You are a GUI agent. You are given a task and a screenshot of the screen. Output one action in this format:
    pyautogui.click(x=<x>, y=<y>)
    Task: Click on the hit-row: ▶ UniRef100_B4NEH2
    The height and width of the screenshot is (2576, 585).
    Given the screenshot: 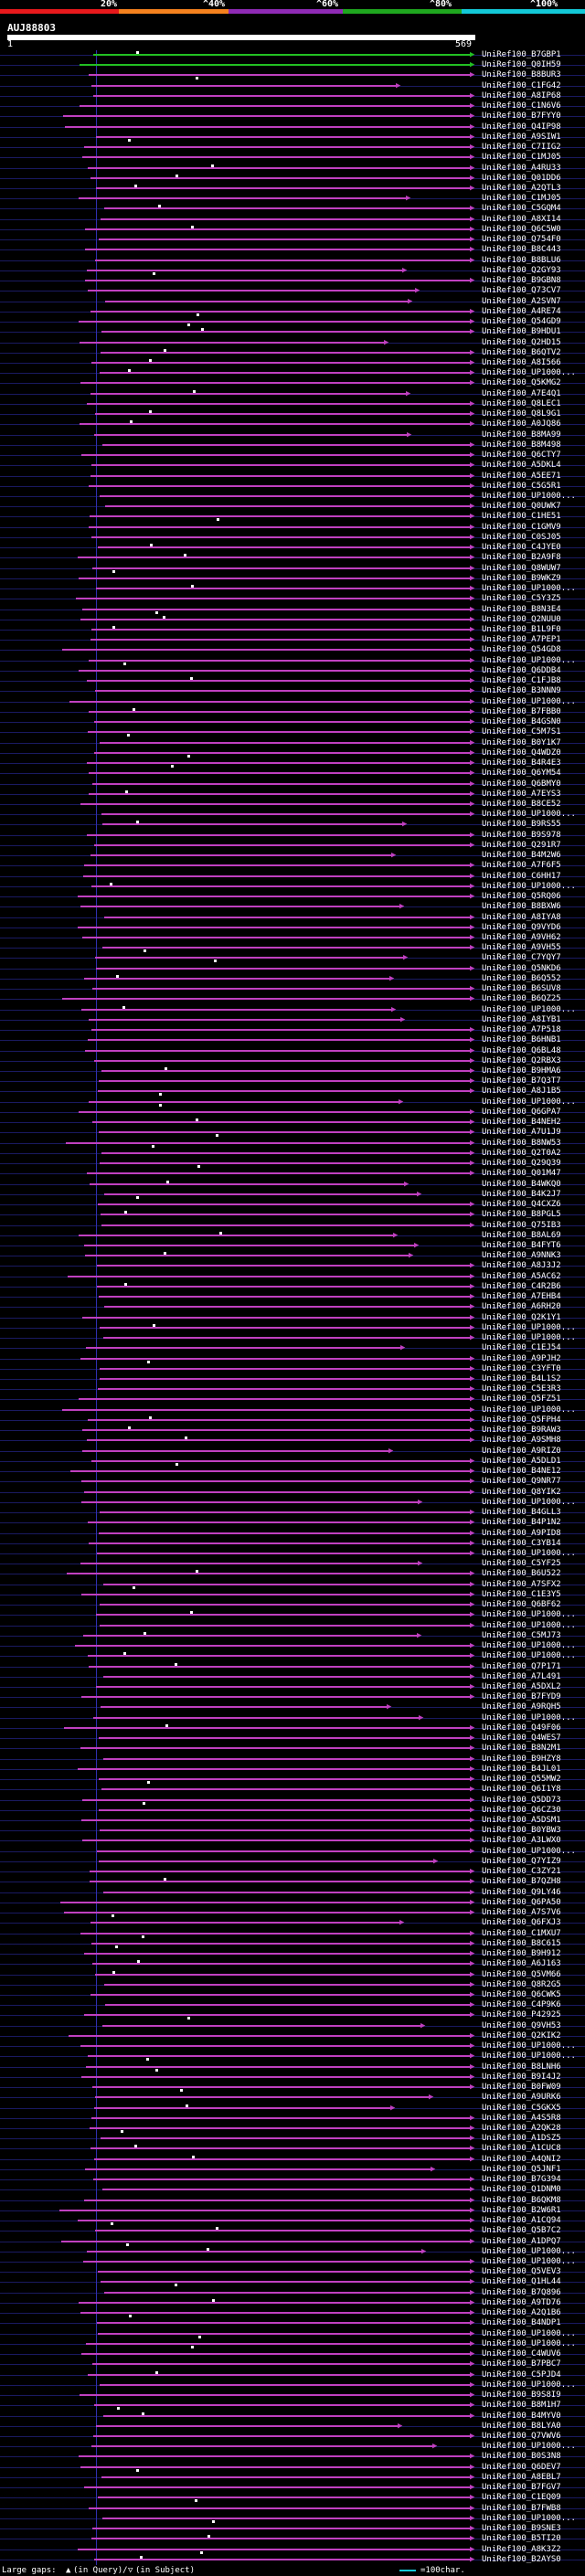 What is the action you would take?
    pyautogui.click(x=293, y=1123)
    